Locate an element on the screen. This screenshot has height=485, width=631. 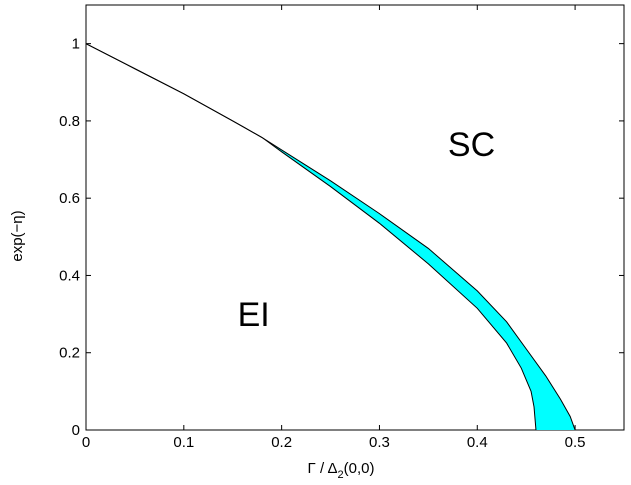
x-tick-label: 0.4 is located at coordinates (477, 442).